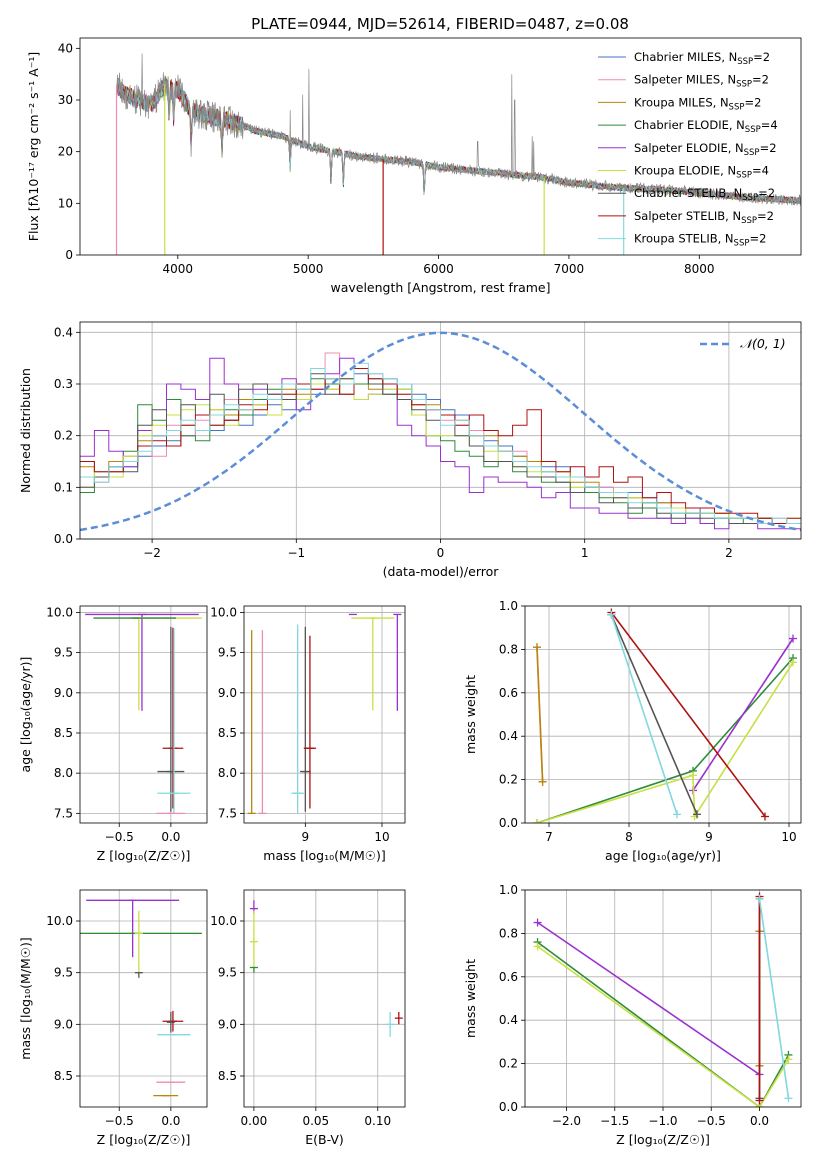  What do you see at coordinates (144, 1139) in the screenshot?
I see `x-axis-label: Z [log₁₀(Z/Z☉)]` at bounding box center [144, 1139].